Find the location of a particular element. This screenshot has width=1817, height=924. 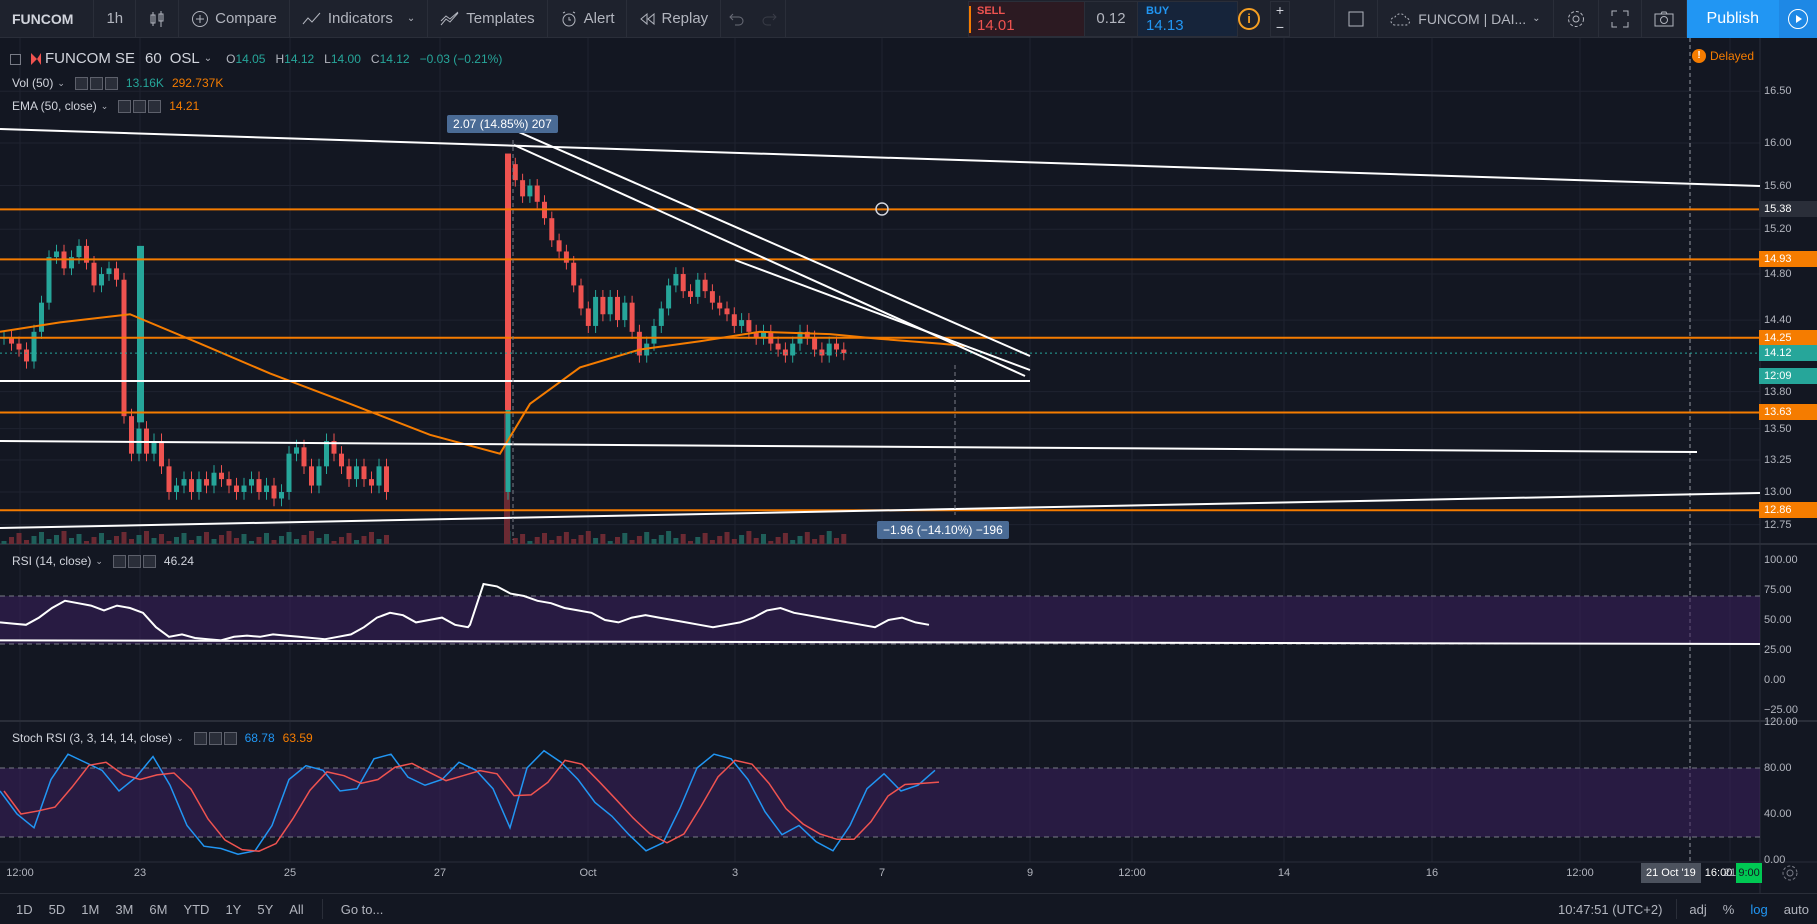

fullscreen-button is located at coordinates (1620, 19).